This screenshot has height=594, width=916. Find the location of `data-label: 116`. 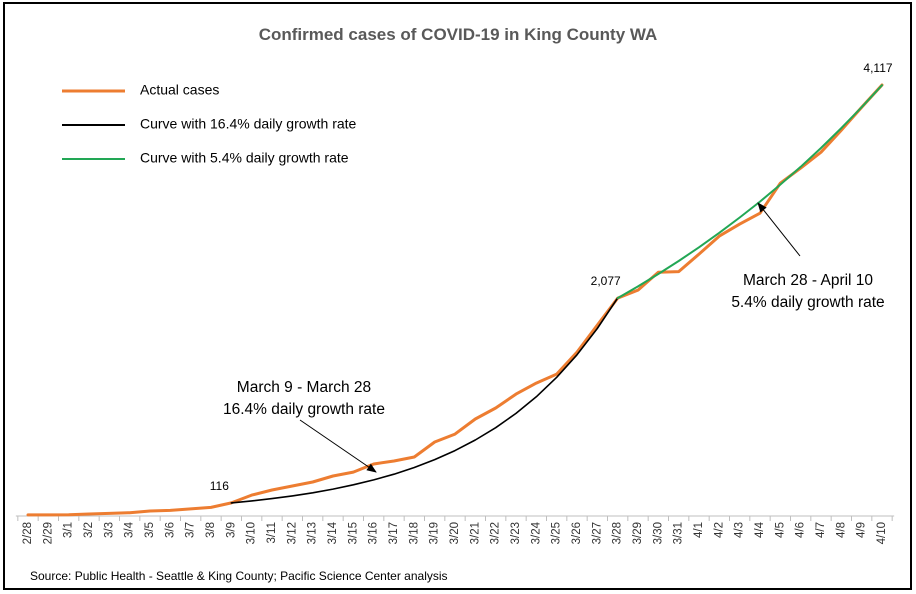

data-label: 116 is located at coordinates (219, 486).